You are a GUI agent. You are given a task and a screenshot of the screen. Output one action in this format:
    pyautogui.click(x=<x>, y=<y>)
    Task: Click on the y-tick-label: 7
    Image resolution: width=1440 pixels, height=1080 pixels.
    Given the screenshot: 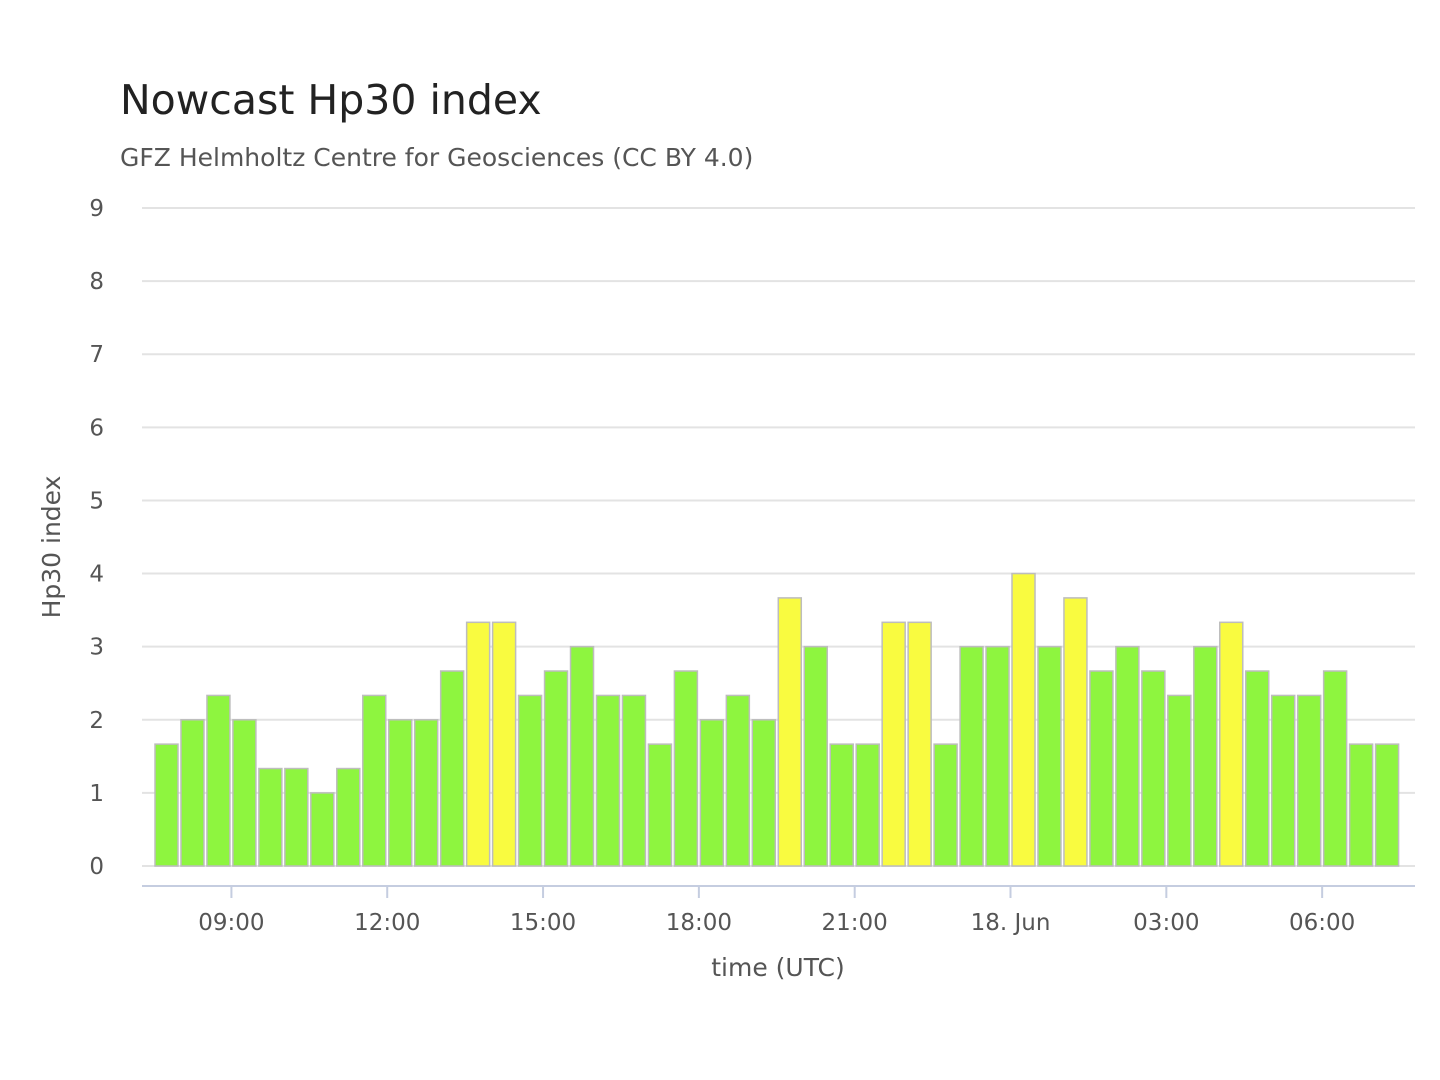 What is the action you would take?
    pyautogui.click(x=96, y=355)
    